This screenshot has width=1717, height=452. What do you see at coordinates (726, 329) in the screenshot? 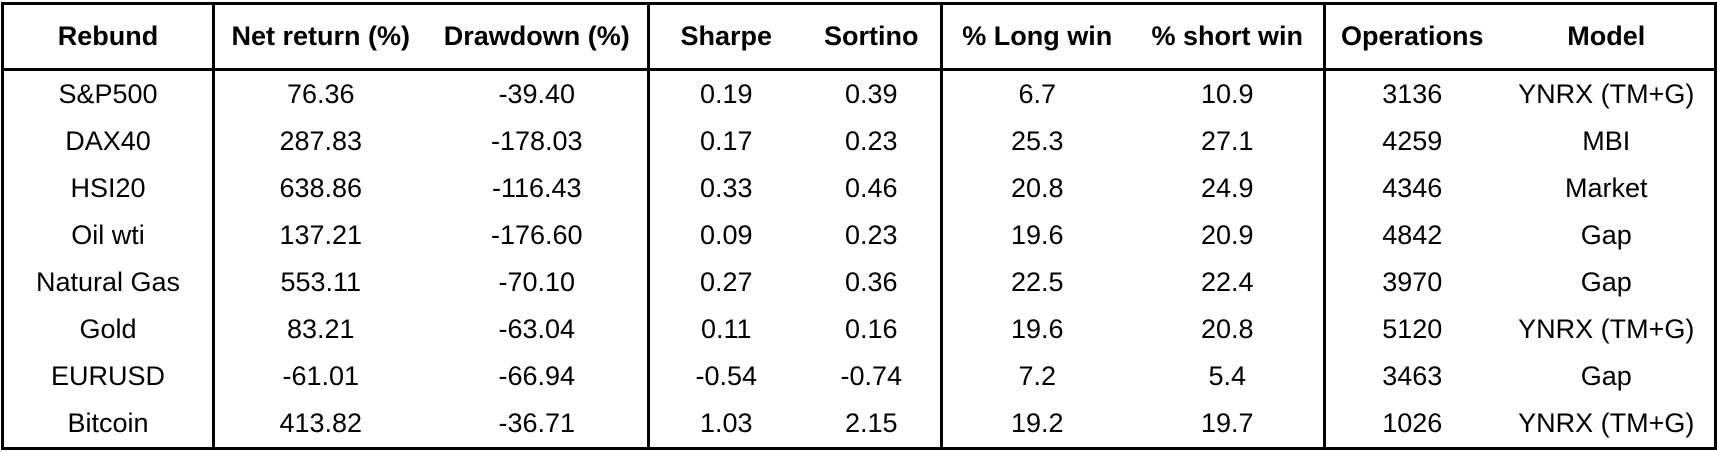
I see `table-cell: 0.11` at bounding box center [726, 329].